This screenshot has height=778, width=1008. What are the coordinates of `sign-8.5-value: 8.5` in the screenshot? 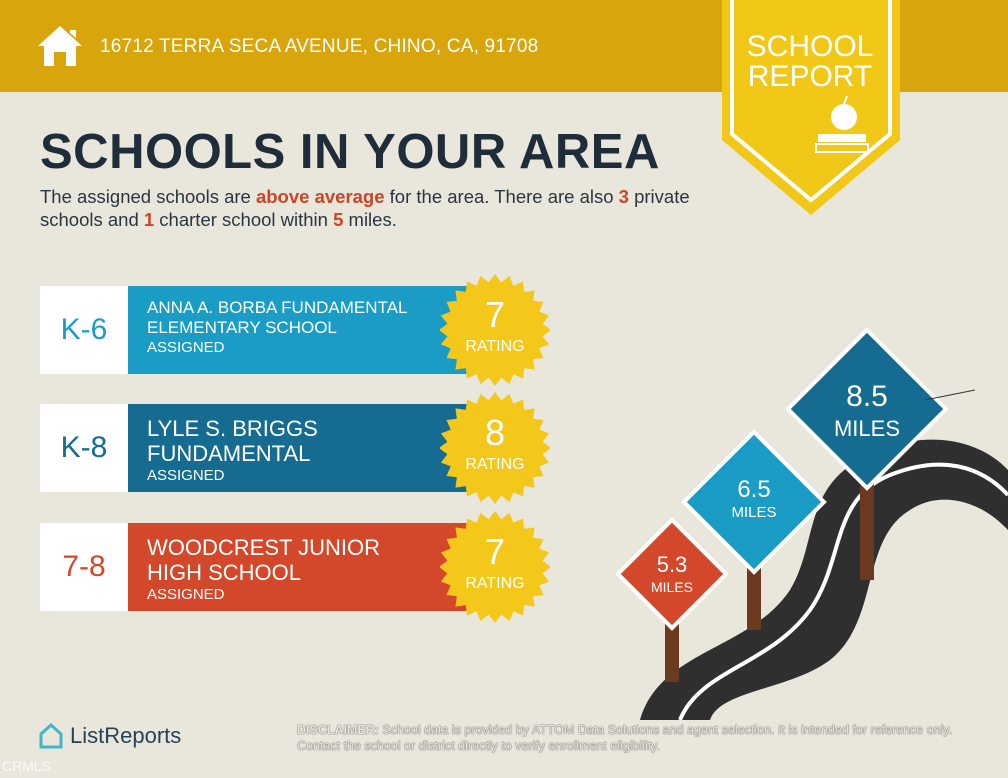 It's located at (867, 396).